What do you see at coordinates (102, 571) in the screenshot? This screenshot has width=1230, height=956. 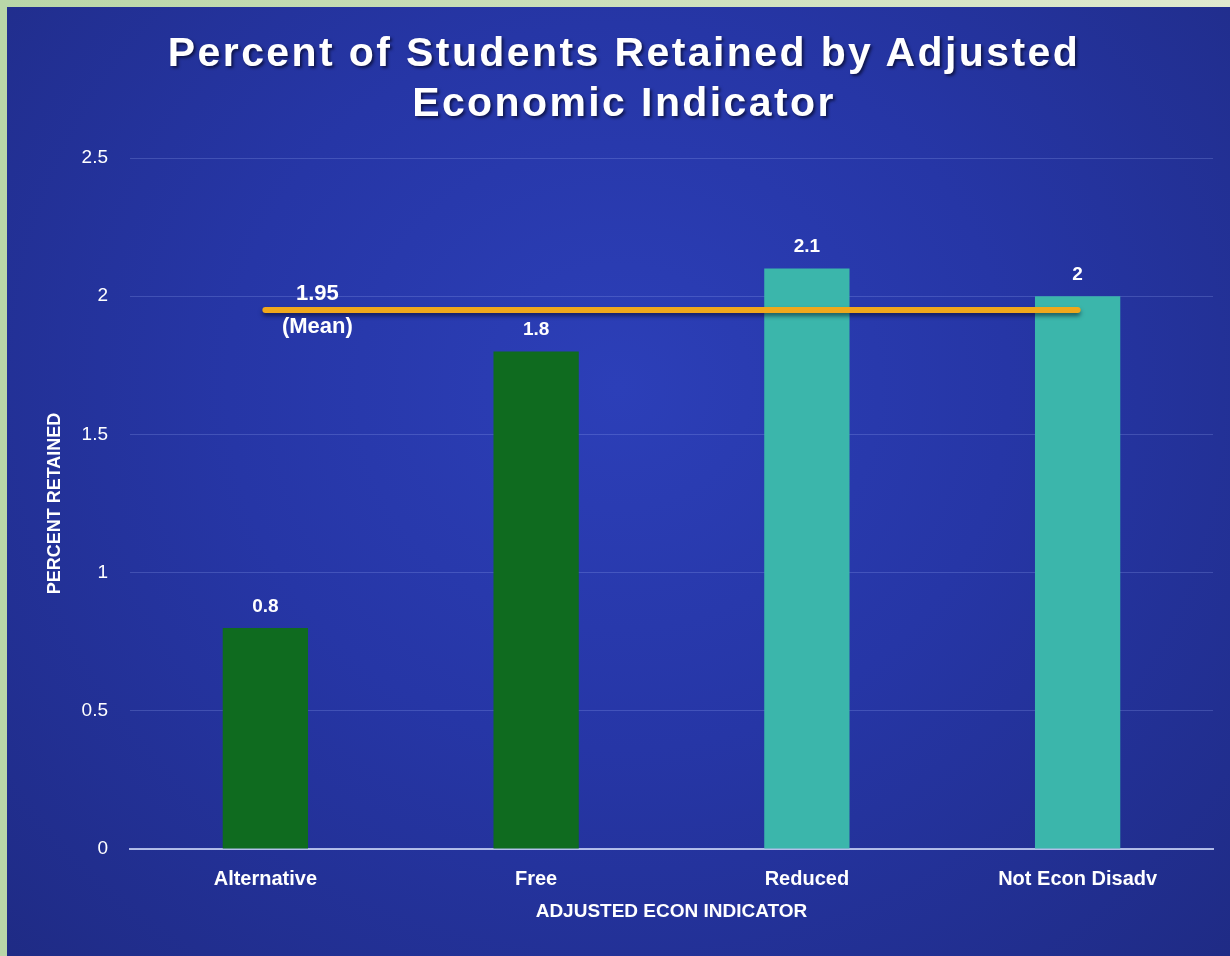 I see `y-tick-label: 1` at bounding box center [102, 571].